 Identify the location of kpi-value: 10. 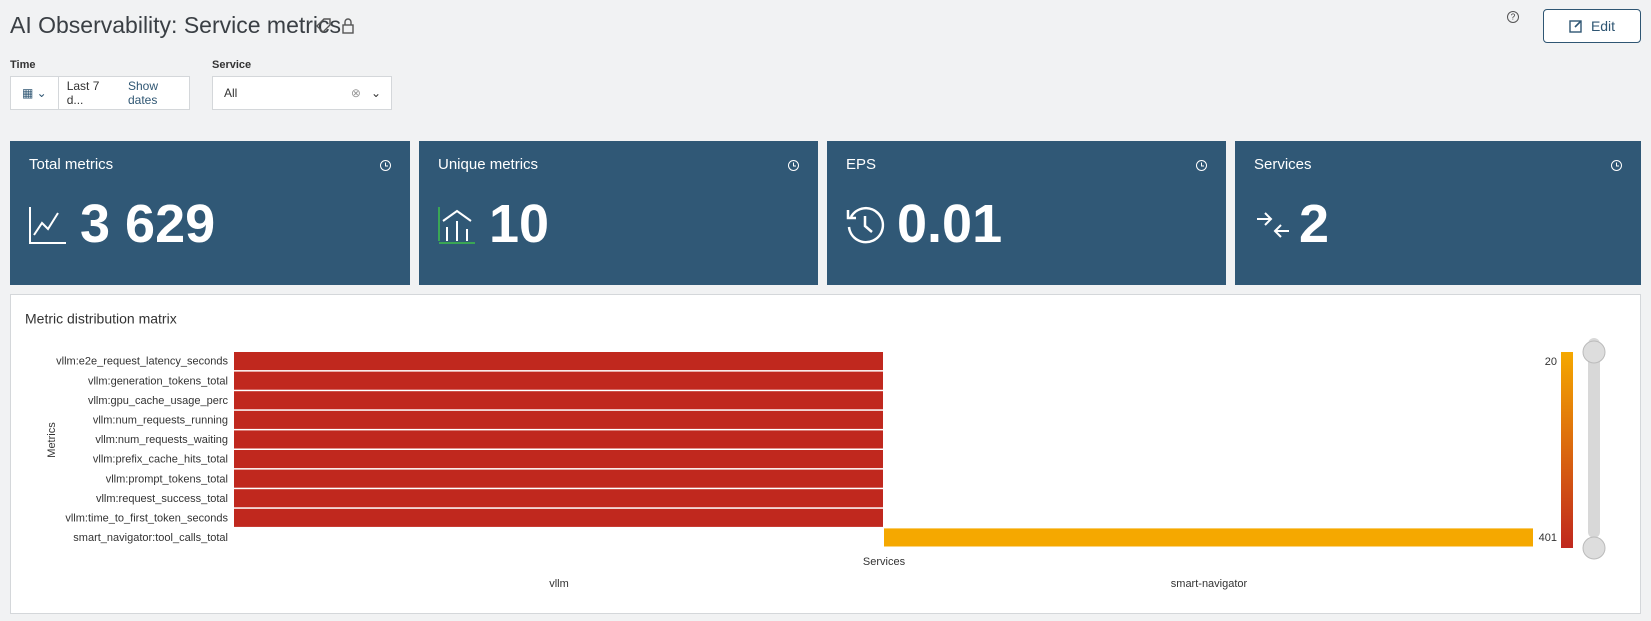
(519, 224).